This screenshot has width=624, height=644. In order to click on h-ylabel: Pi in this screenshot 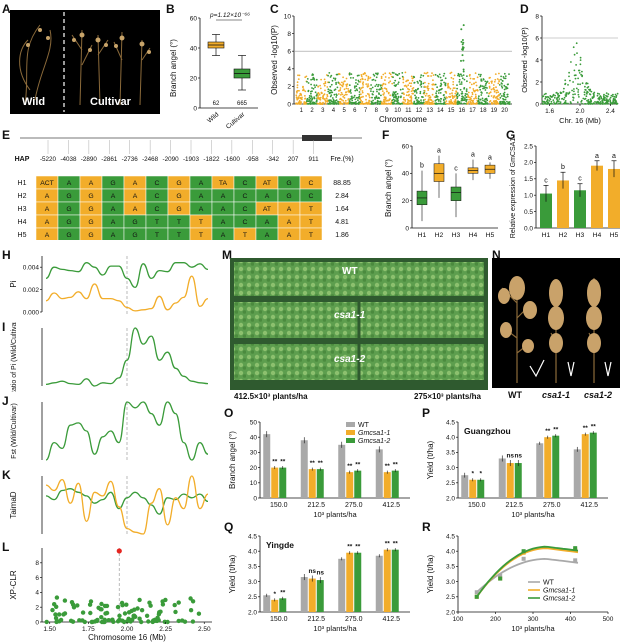, I will do `click(13, 283)`.